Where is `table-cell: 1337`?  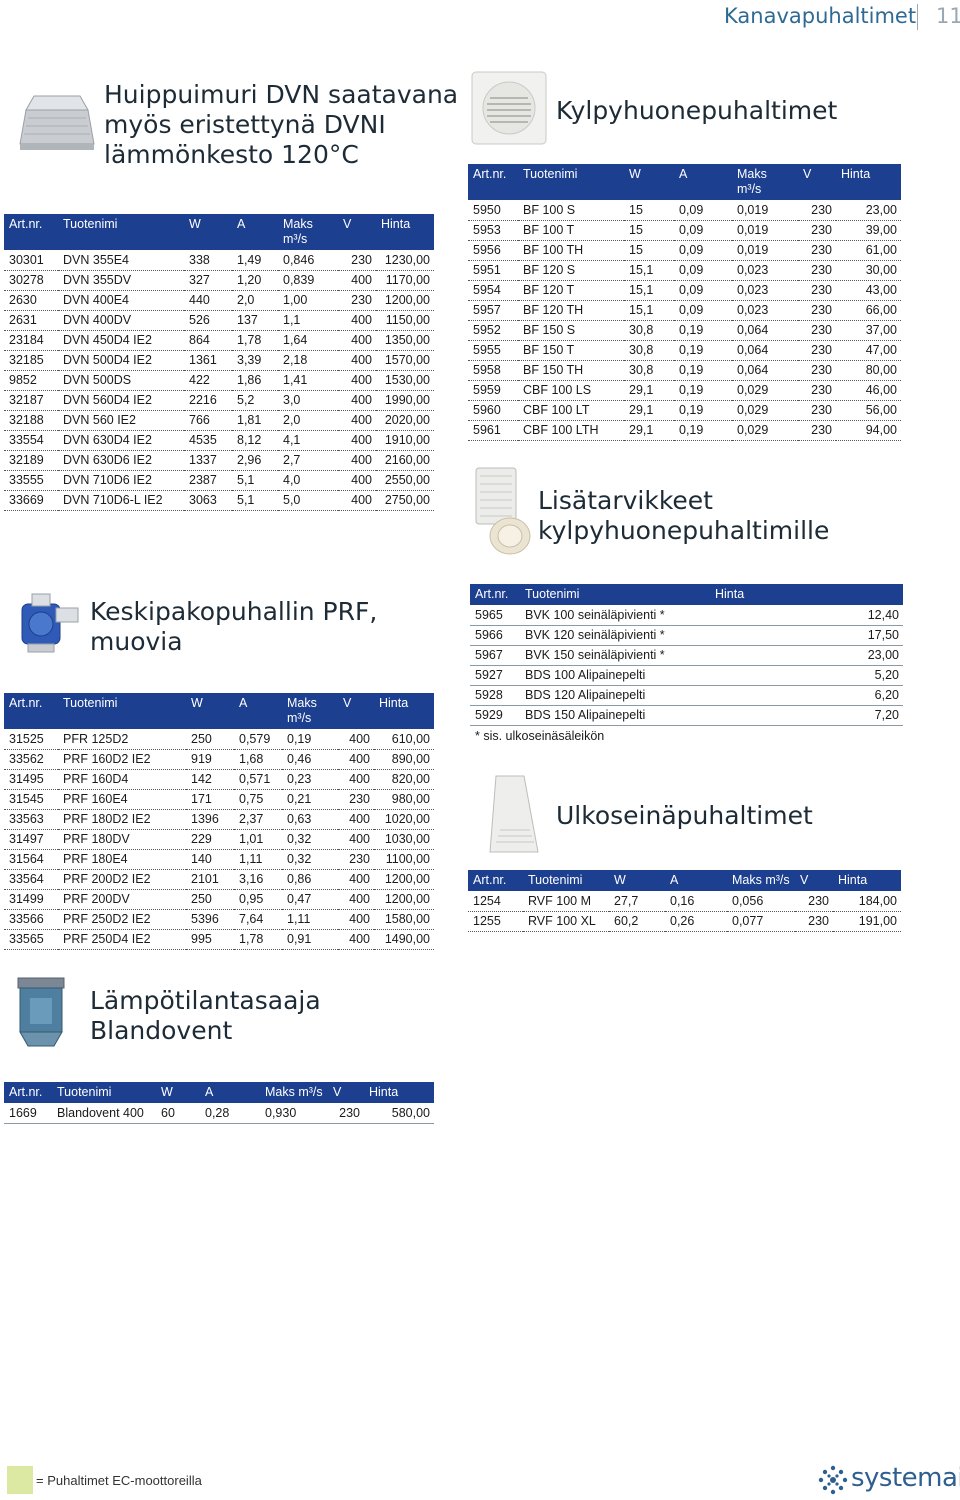
table-cell: 1337 is located at coordinates (208, 460).